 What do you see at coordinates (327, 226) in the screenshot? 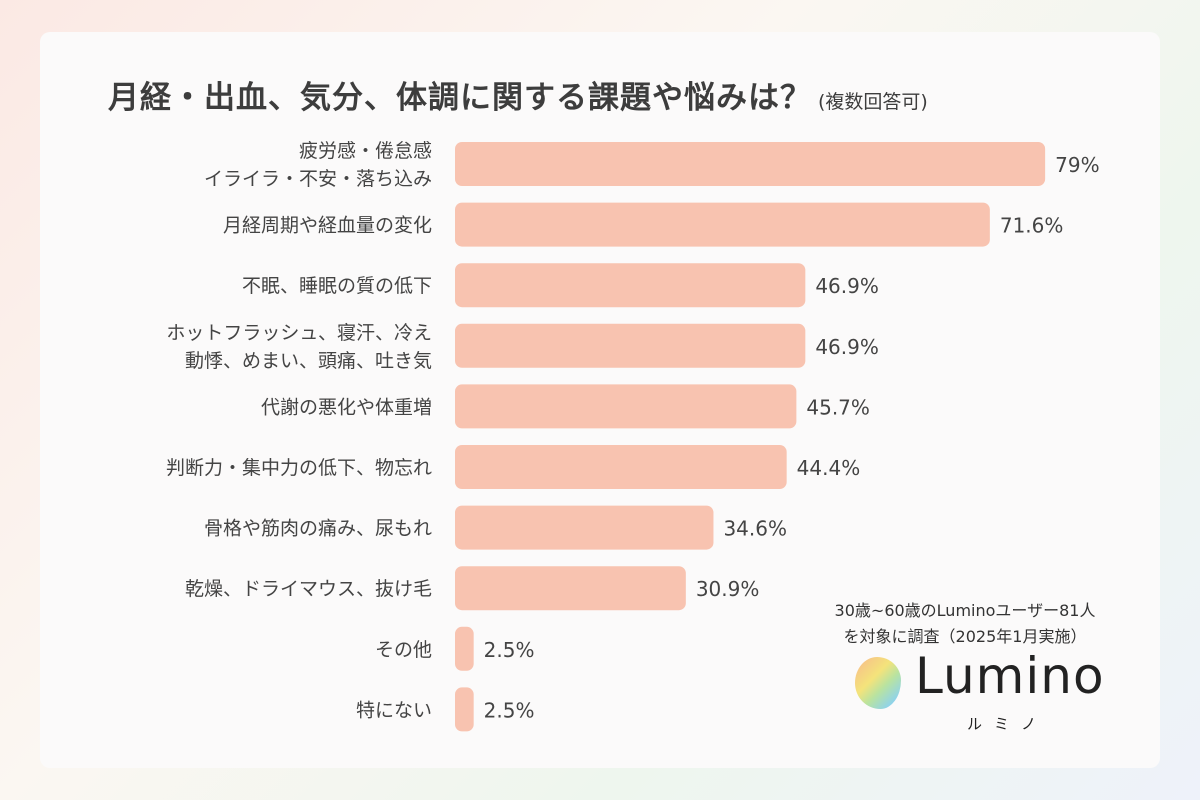
I see `category-label: 月経周期や経血量の変化` at bounding box center [327, 226].